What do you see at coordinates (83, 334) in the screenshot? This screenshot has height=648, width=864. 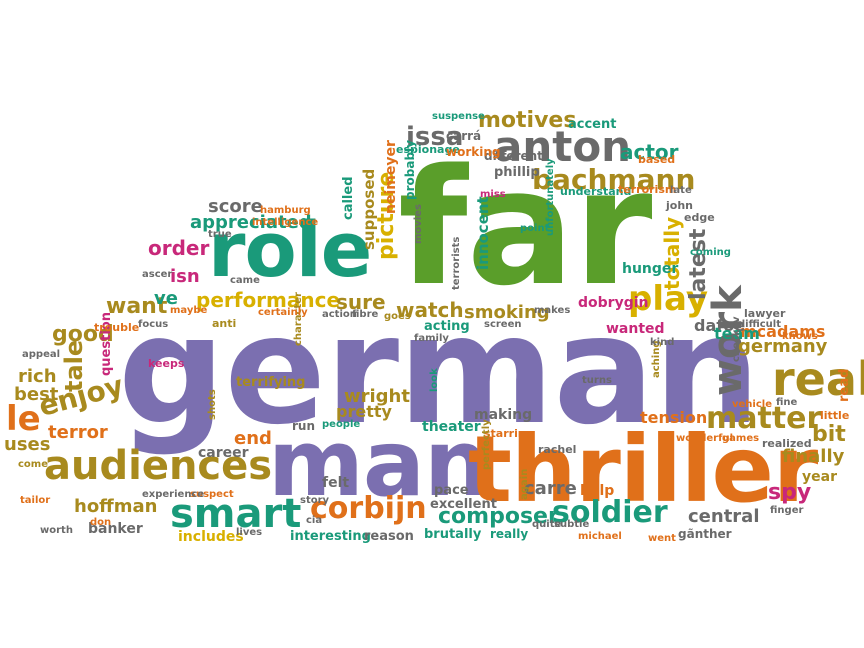 I see `word-28: good` at bounding box center [83, 334].